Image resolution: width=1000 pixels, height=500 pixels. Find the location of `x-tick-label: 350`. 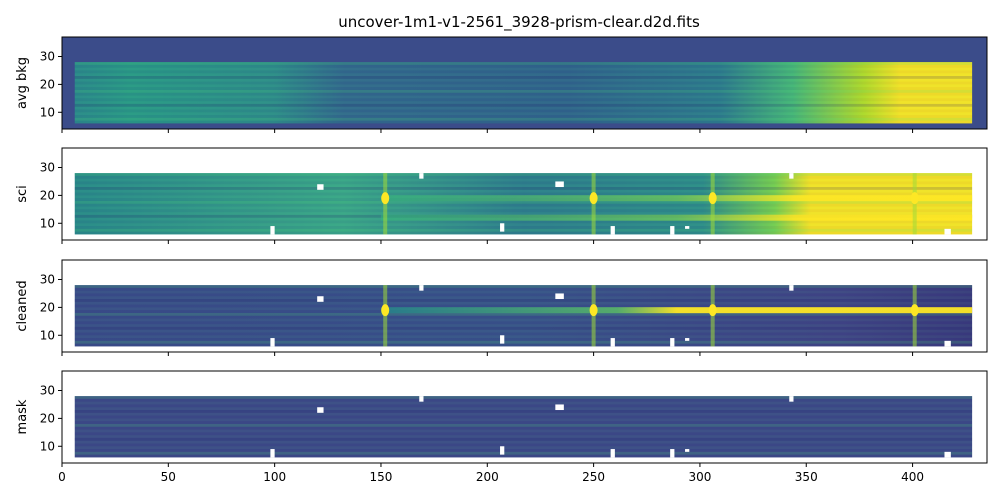

x-tick-label: 350 is located at coordinates (806, 477).